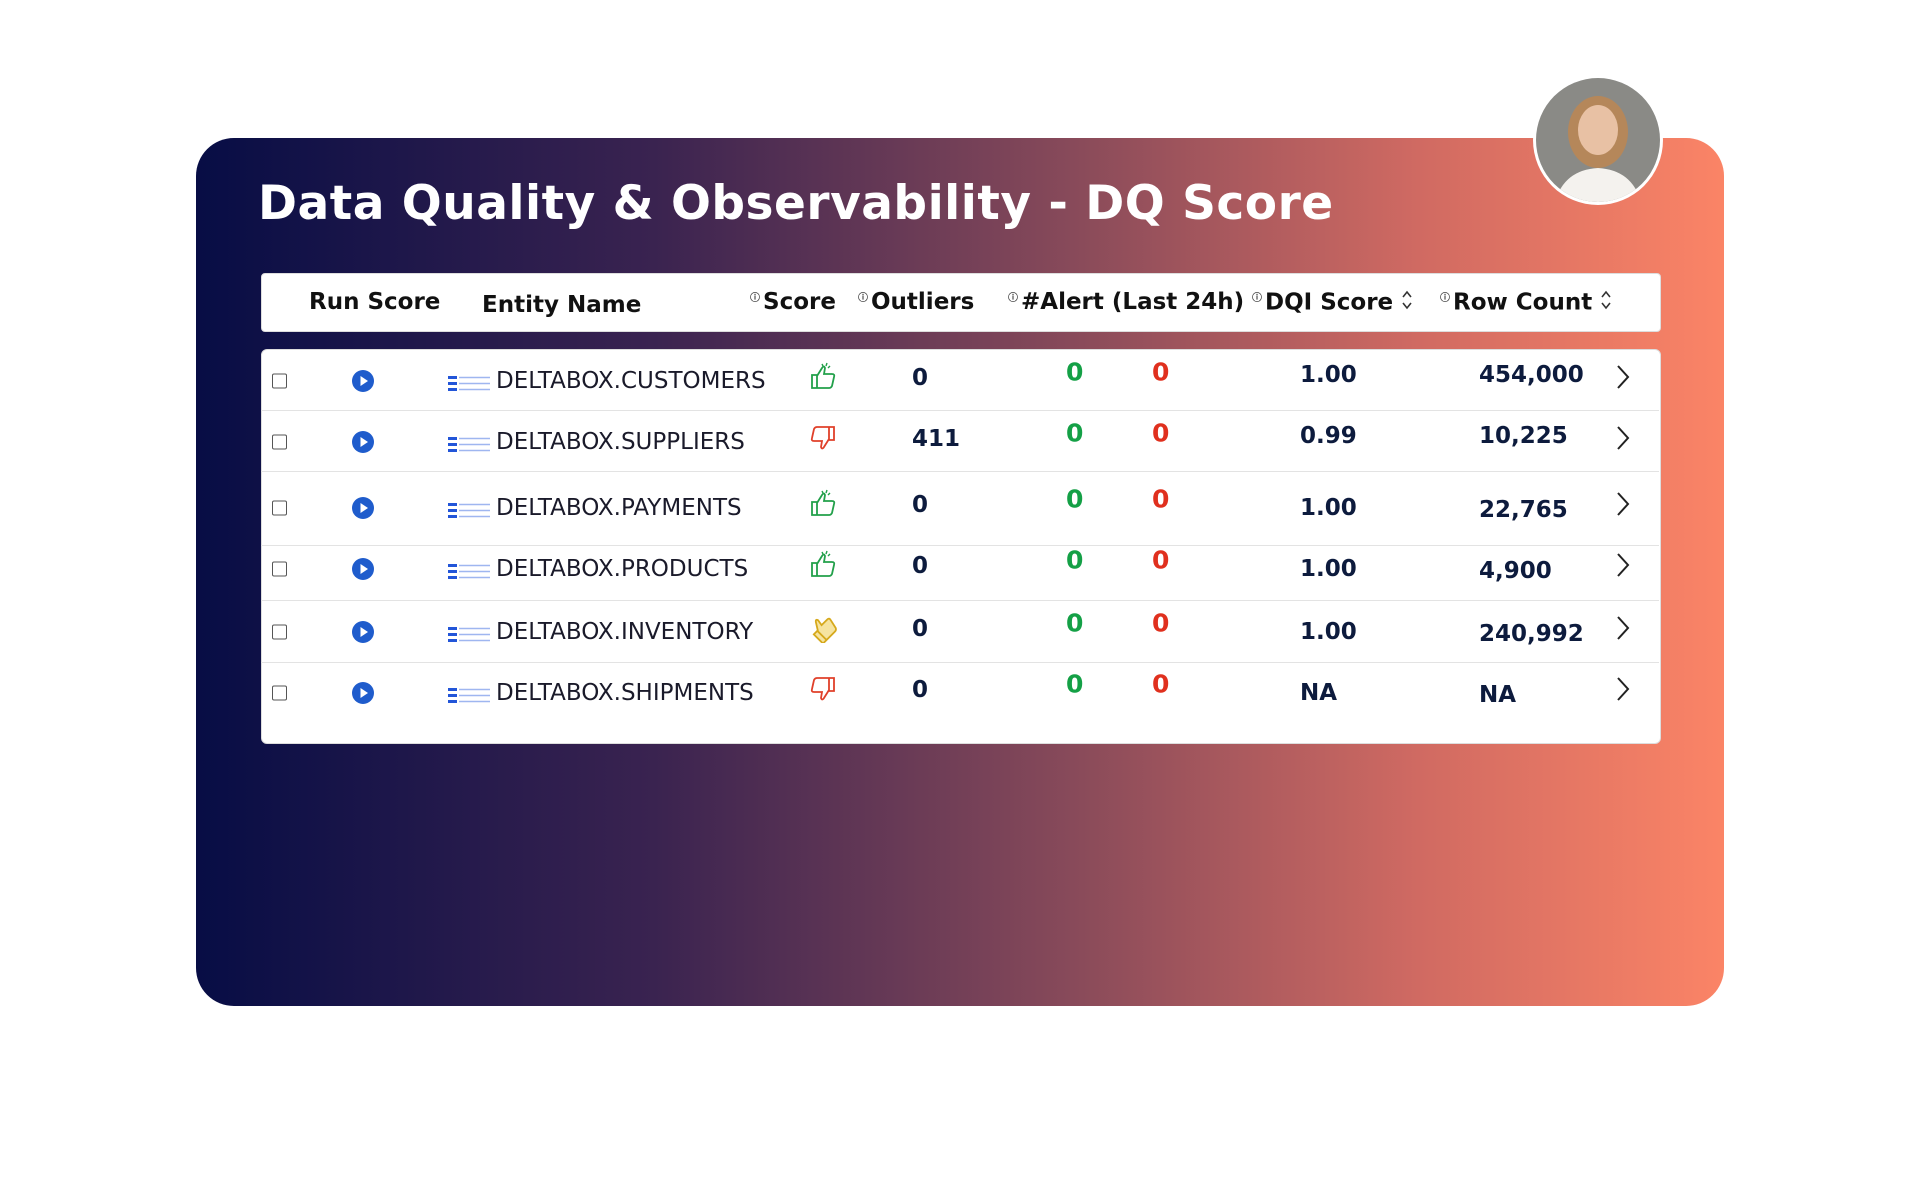  What do you see at coordinates (620, 442) in the screenshot?
I see `entity-name: DELTABOX.SUPPLIERS` at bounding box center [620, 442].